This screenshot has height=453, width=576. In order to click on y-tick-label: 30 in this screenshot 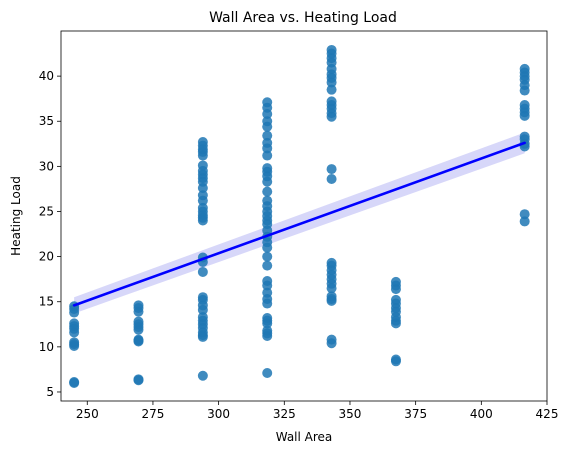, I will do `click(46, 166)`.